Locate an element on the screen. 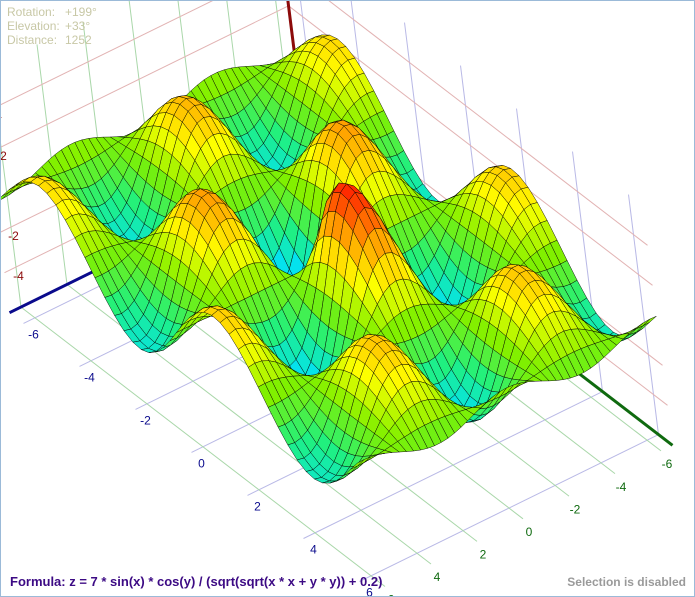 This screenshot has width=695, height=597. distance-value: 1252 is located at coordinates (78, 40).